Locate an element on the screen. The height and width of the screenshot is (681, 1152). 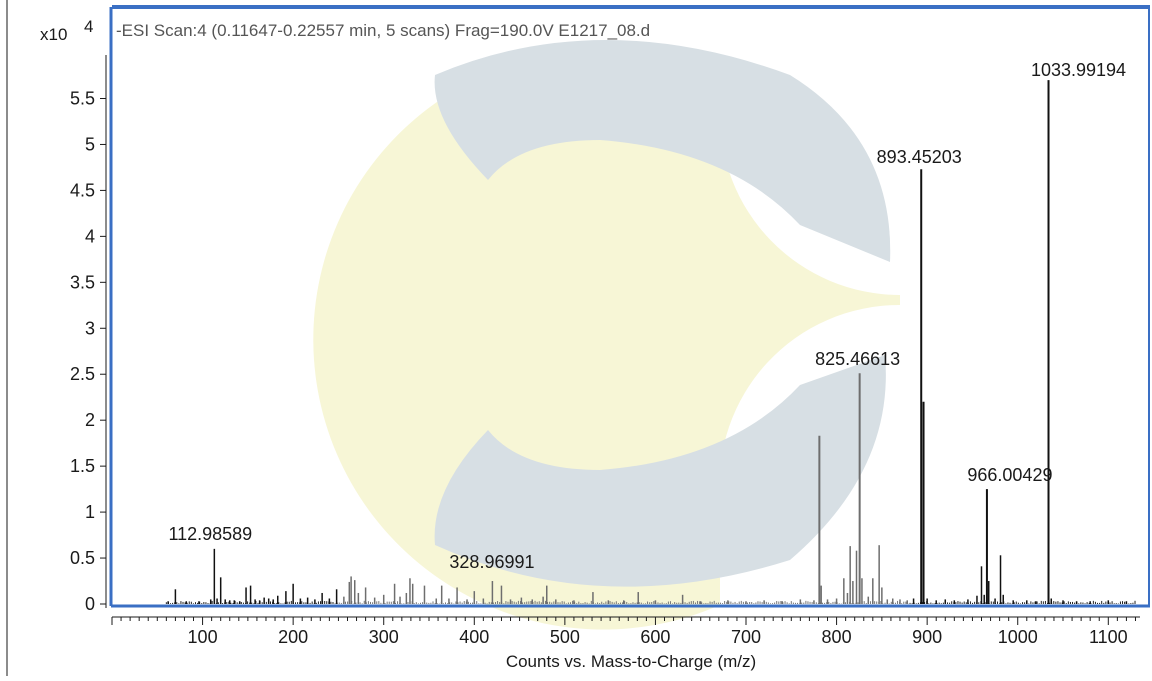
y-exponent-base: x10 is located at coordinates (53, 34).